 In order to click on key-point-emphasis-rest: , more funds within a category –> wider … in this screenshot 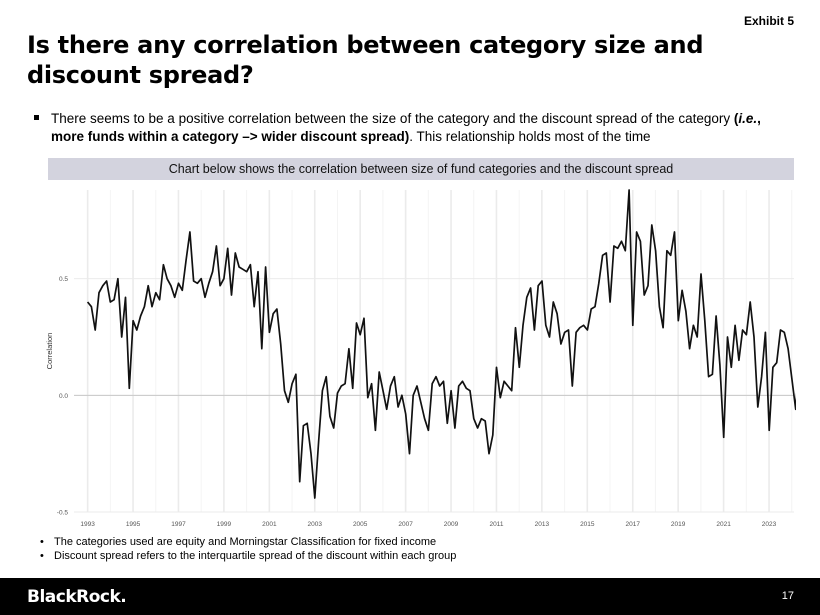, I will do `click(406, 127)`.